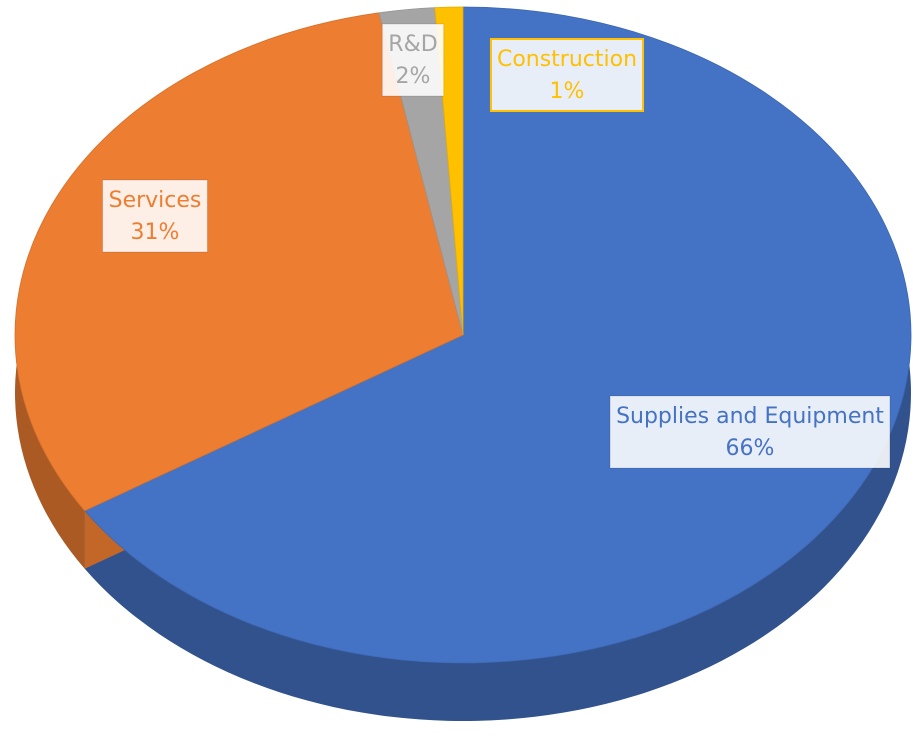 This screenshot has height=745, width=913. Describe the element at coordinates (567, 59) in the screenshot. I see `label-category: Construction` at that location.